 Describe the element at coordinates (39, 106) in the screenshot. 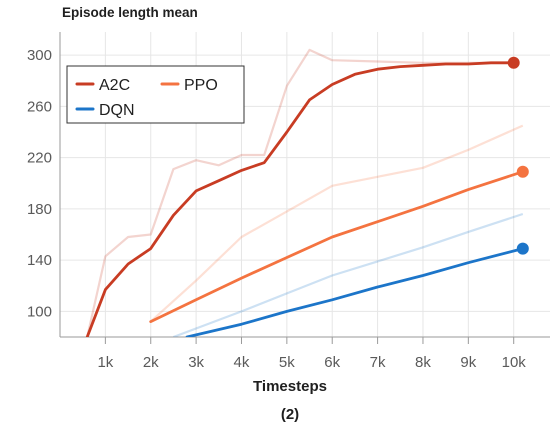

I see `y-tick-label: 260` at that location.